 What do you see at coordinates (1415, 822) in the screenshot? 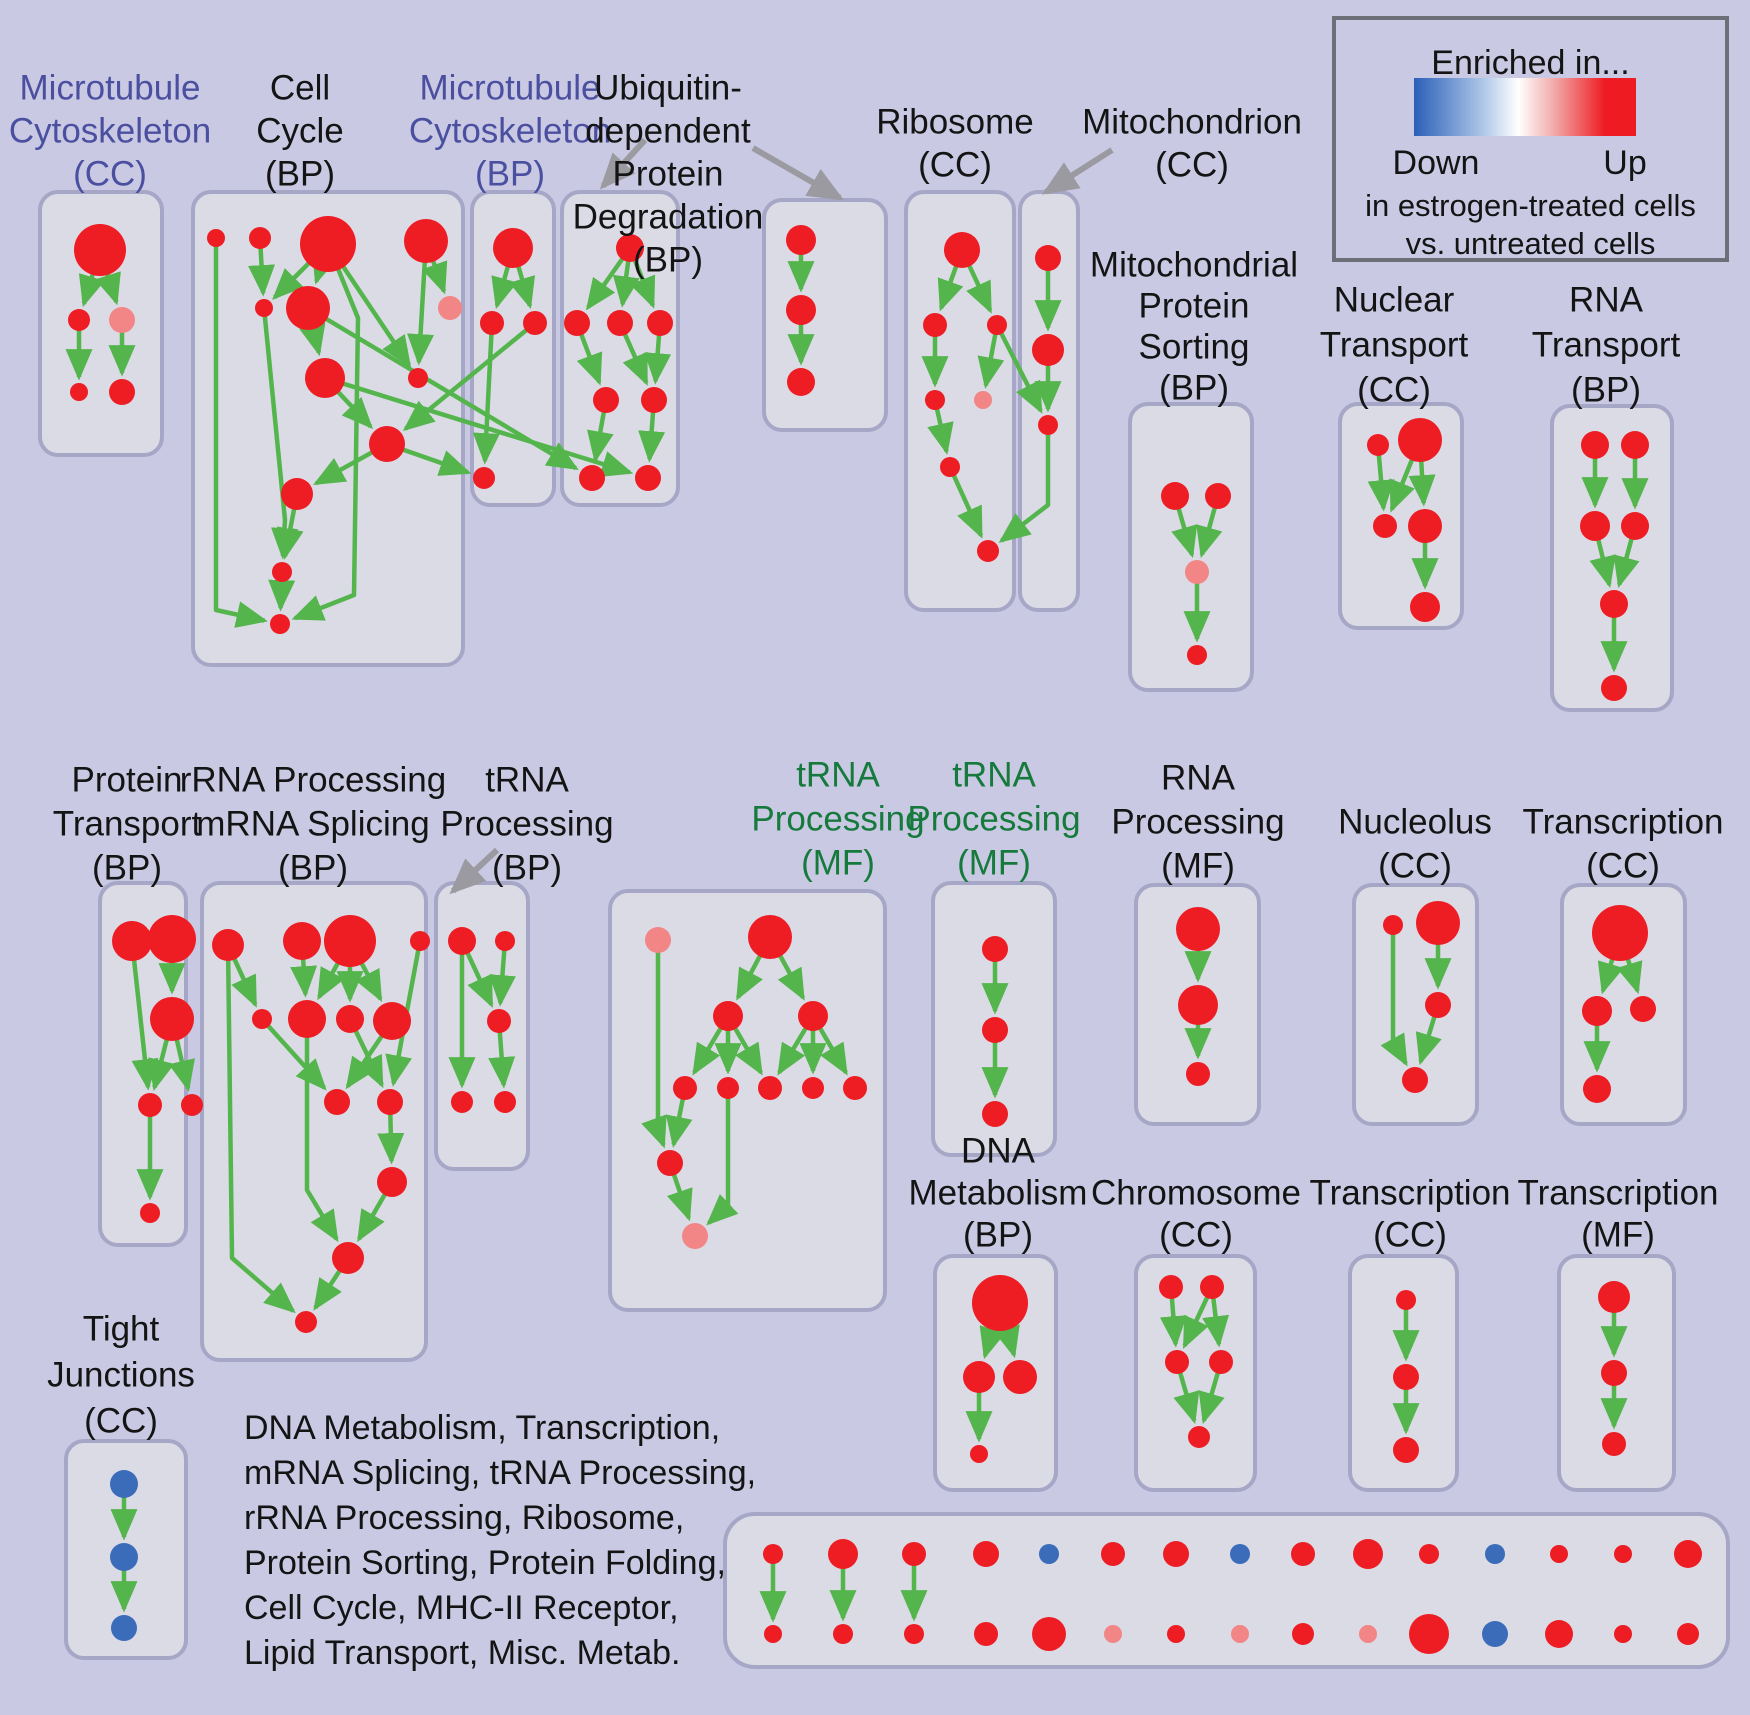
I see `cluster-label-line: Nucleolus` at bounding box center [1415, 822].